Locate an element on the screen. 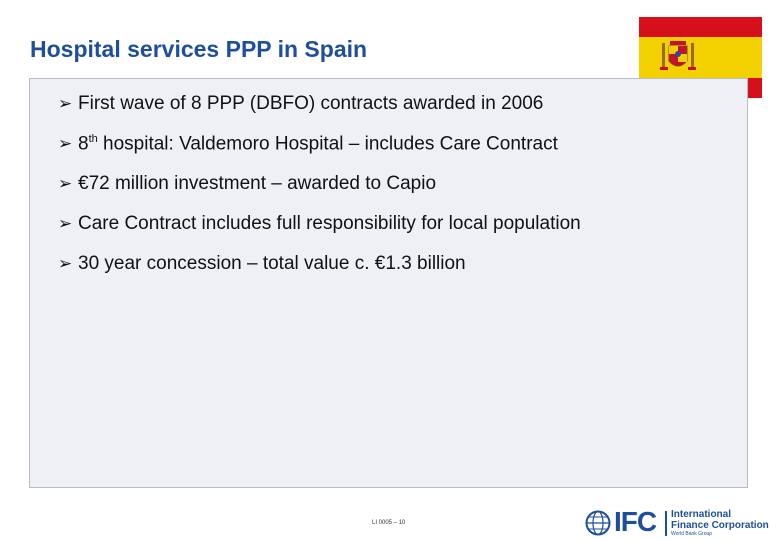  logo-subtitle: World Bank Group is located at coordinates (692, 534).